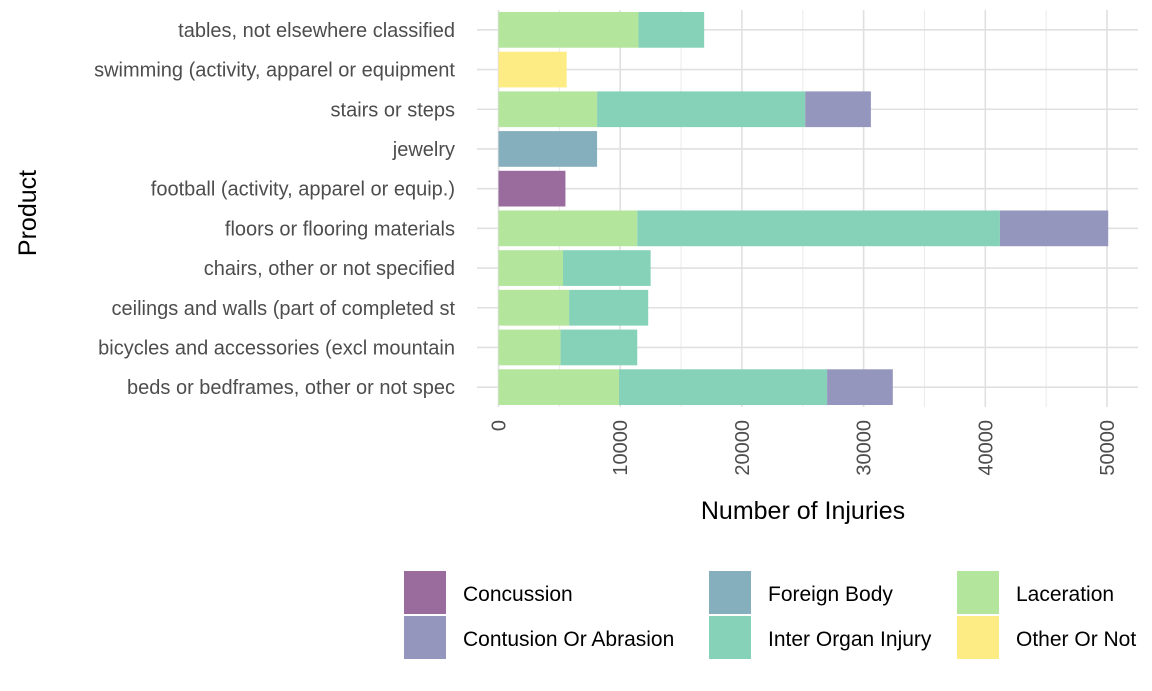  I want to click on x-tick-label: 40000, so click(986, 448).